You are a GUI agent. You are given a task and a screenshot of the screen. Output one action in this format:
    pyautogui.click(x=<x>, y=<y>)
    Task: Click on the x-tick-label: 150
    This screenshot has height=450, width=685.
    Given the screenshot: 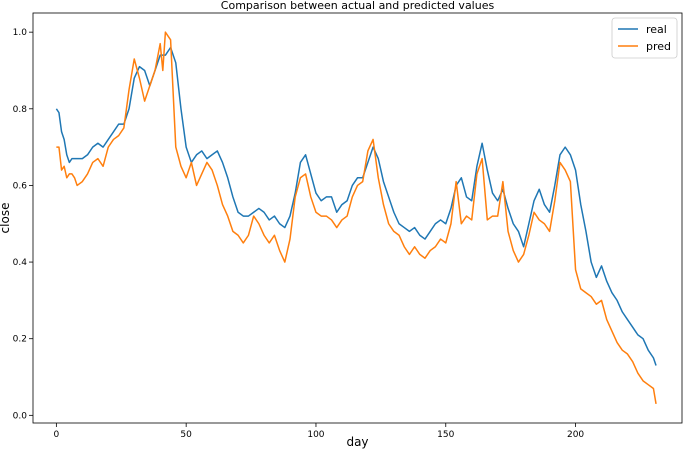 What is the action you would take?
    pyautogui.click(x=445, y=435)
    